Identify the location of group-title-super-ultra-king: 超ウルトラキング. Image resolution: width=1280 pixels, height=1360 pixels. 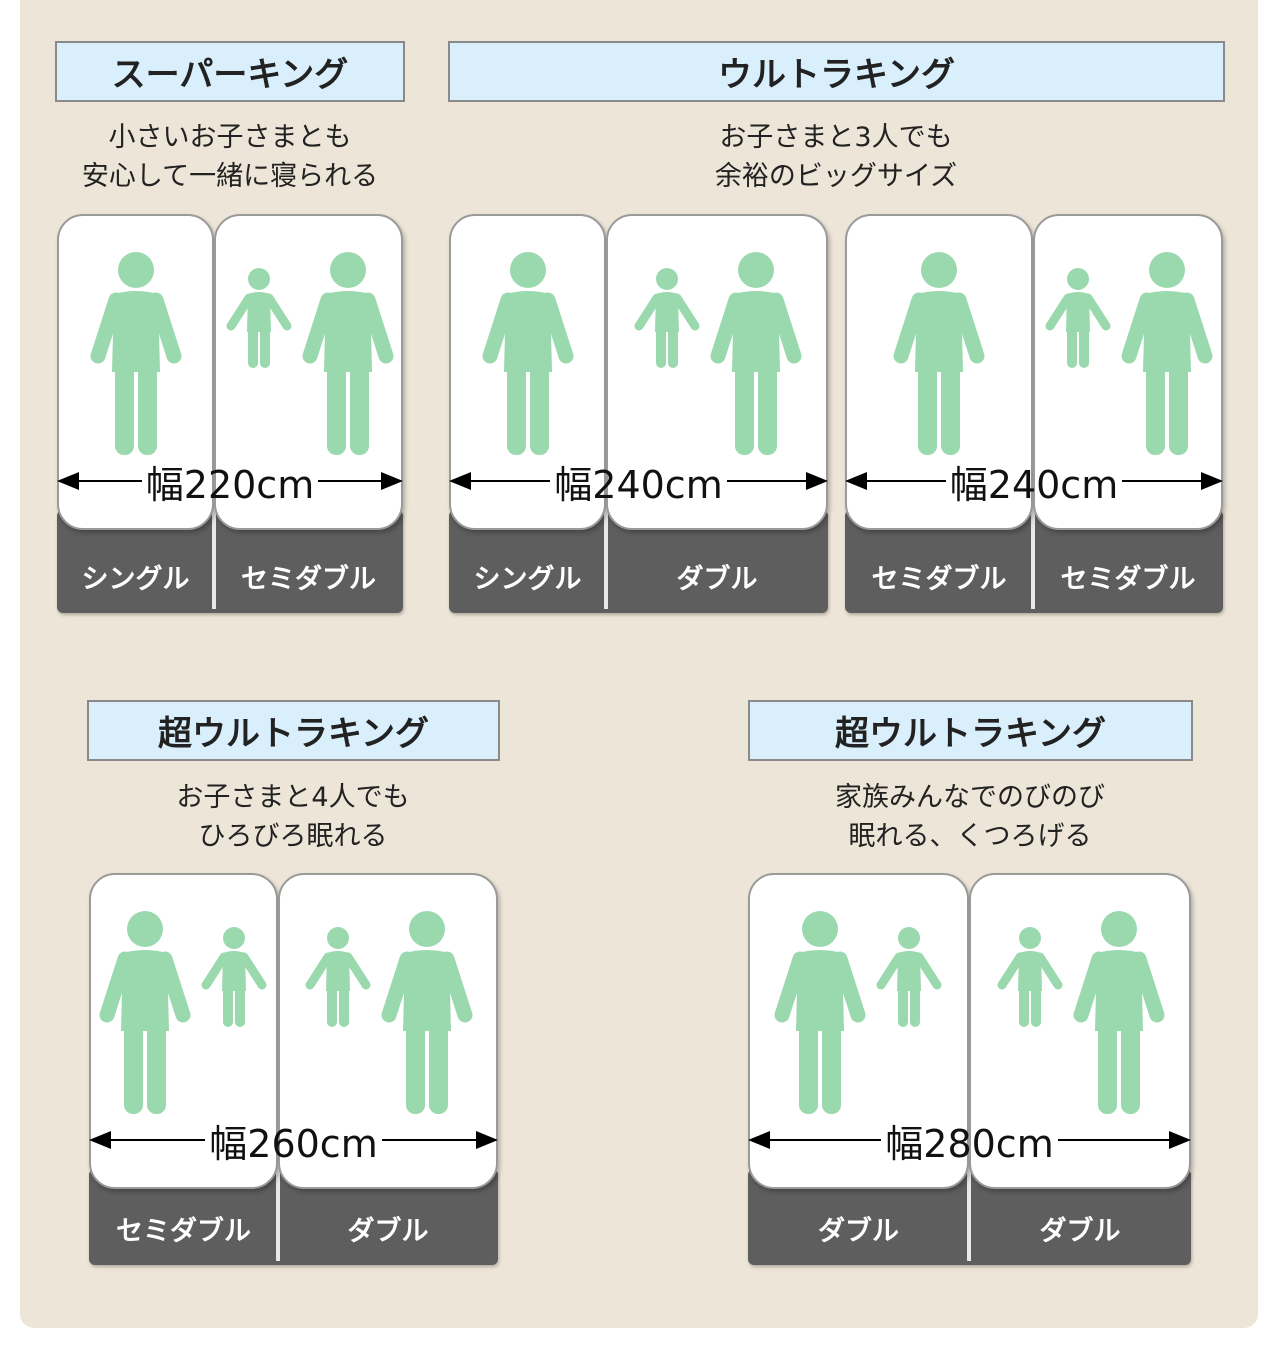
(293, 730).